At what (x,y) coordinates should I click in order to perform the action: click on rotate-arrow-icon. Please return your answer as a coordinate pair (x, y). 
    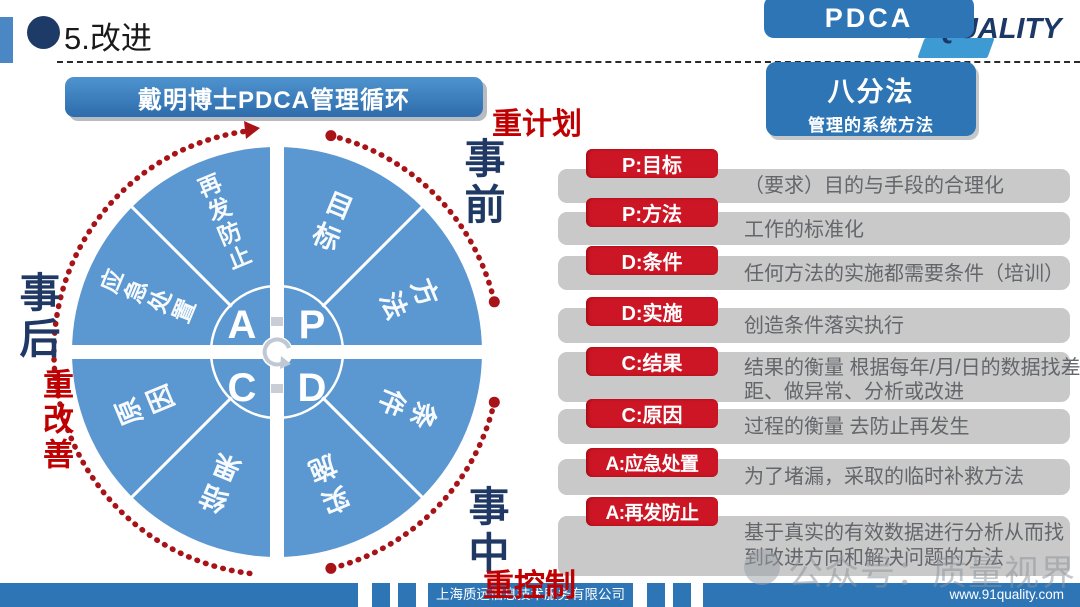
    Looking at the image, I should click on (276, 352).